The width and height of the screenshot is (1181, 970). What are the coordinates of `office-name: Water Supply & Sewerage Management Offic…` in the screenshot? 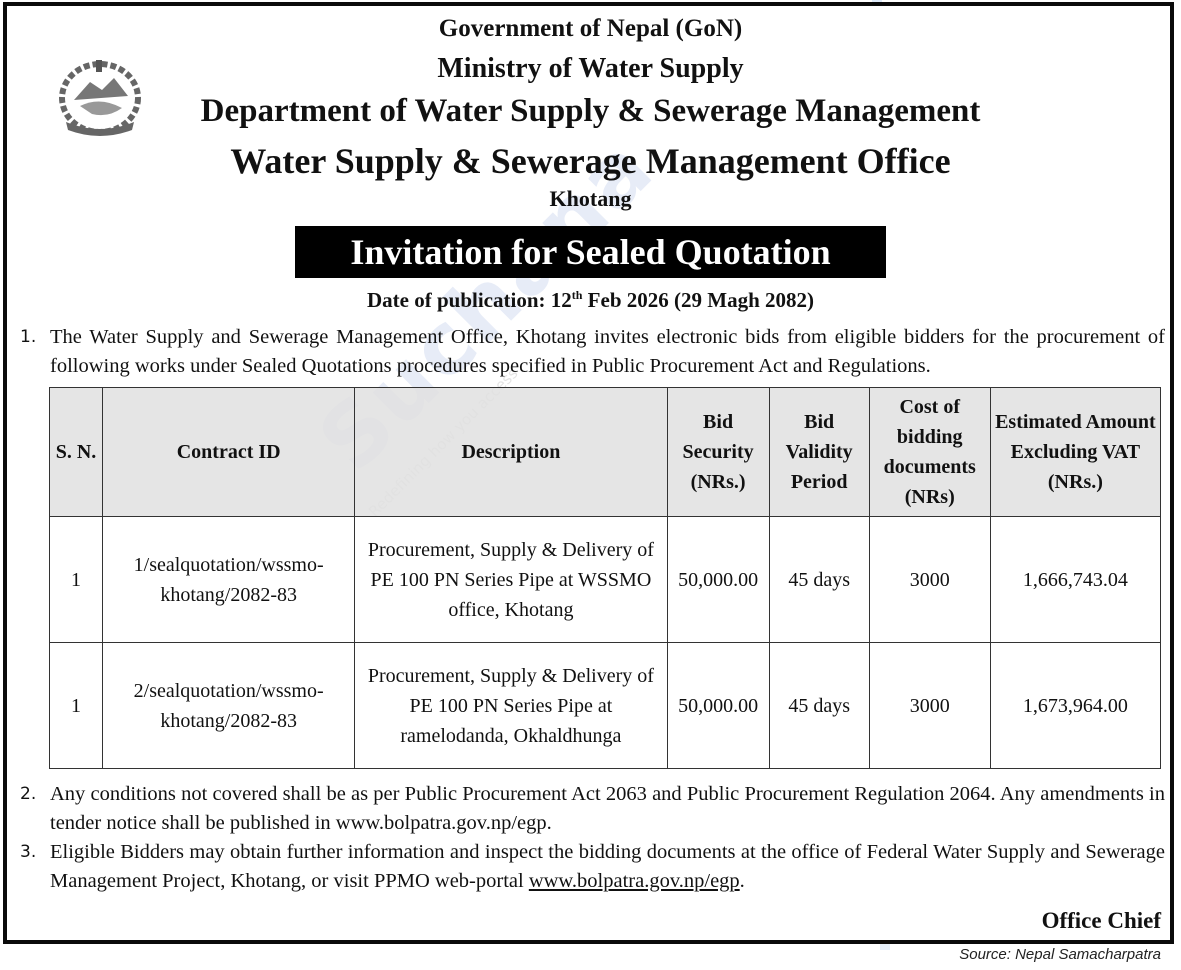 It's located at (590, 161).